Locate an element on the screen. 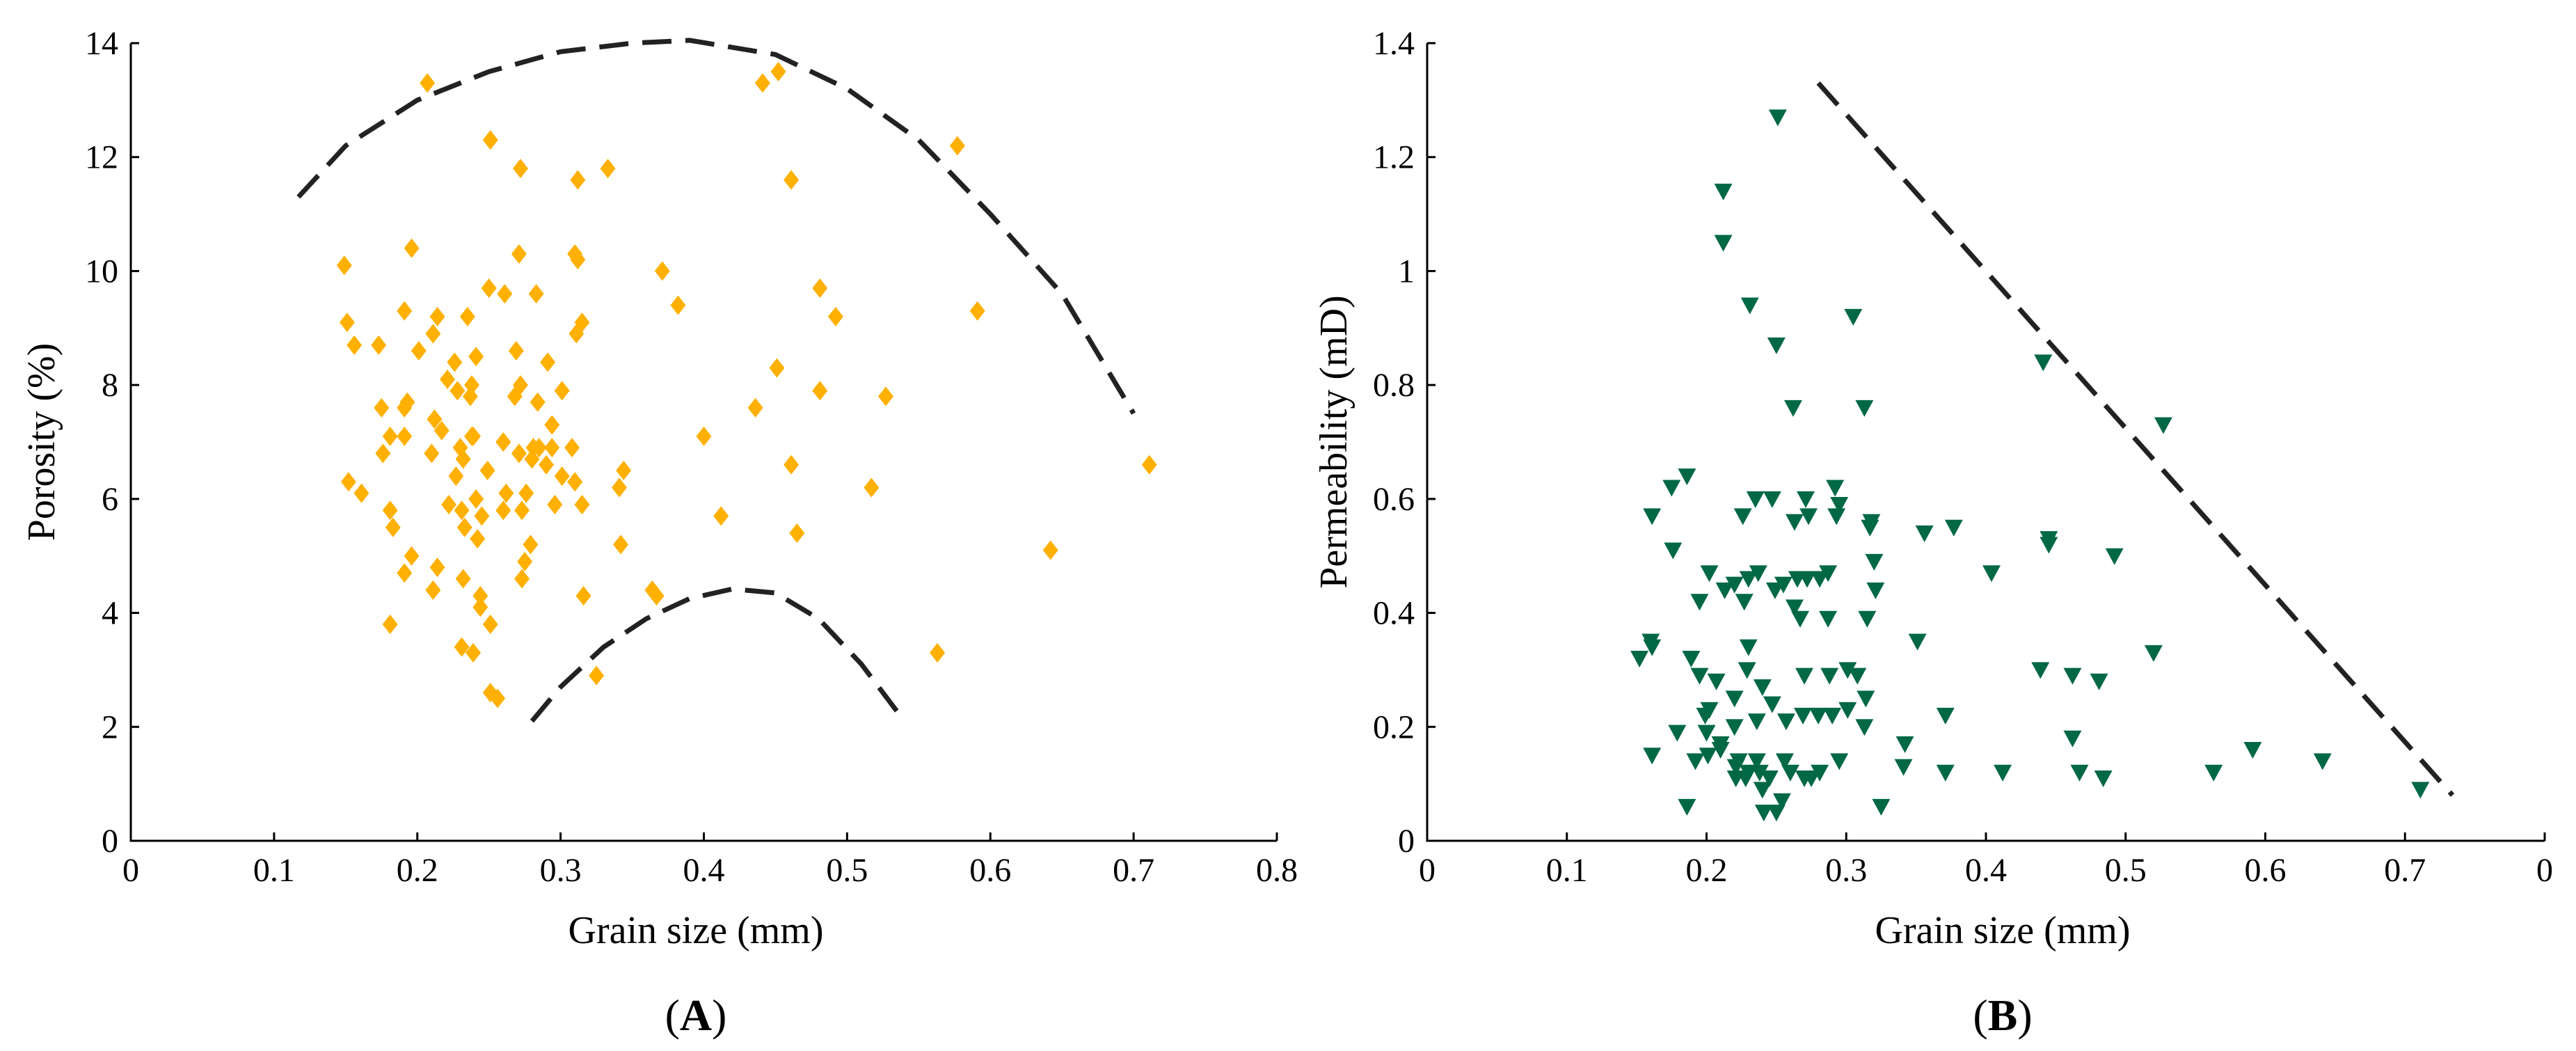 The image size is (2576, 1051). panel-b-x-tick-label: 0.1 is located at coordinates (1567, 871).